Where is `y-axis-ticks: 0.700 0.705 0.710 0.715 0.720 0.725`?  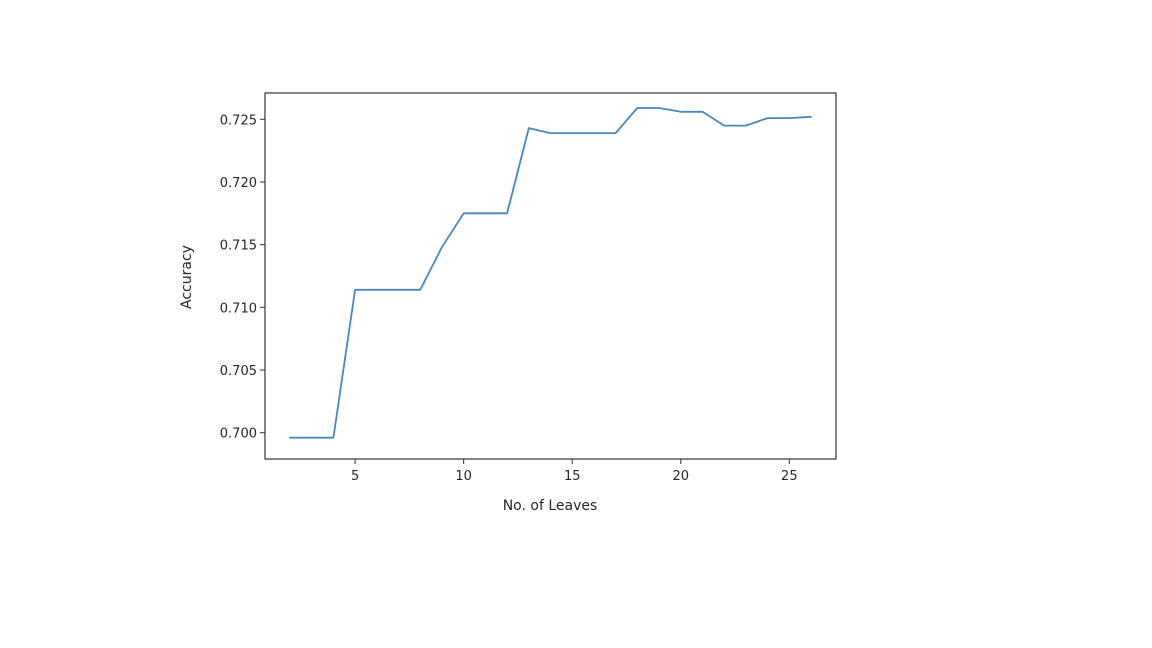 y-axis-ticks: 0.700 0.705 0.710 0.715 0.720 0.725 is located at coordinates (242, 277).